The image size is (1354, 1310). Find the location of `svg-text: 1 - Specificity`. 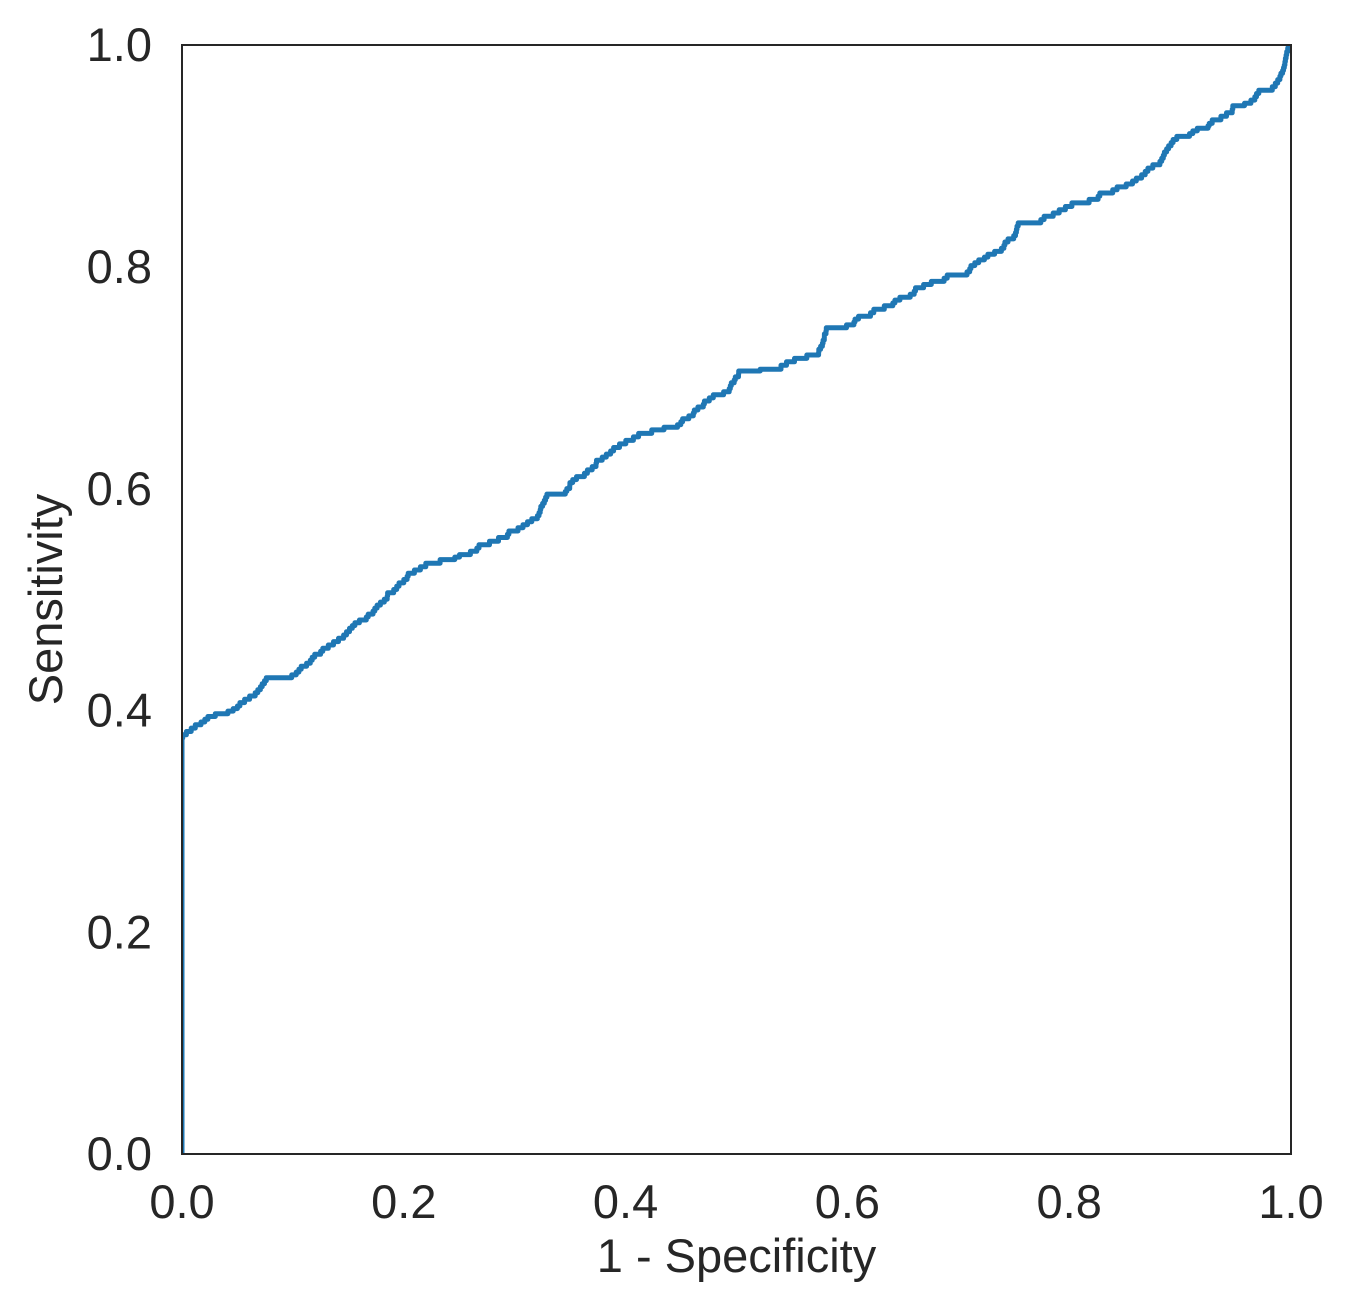

svg-text: 1 - Specificity is located at coordinates (737, 1255).